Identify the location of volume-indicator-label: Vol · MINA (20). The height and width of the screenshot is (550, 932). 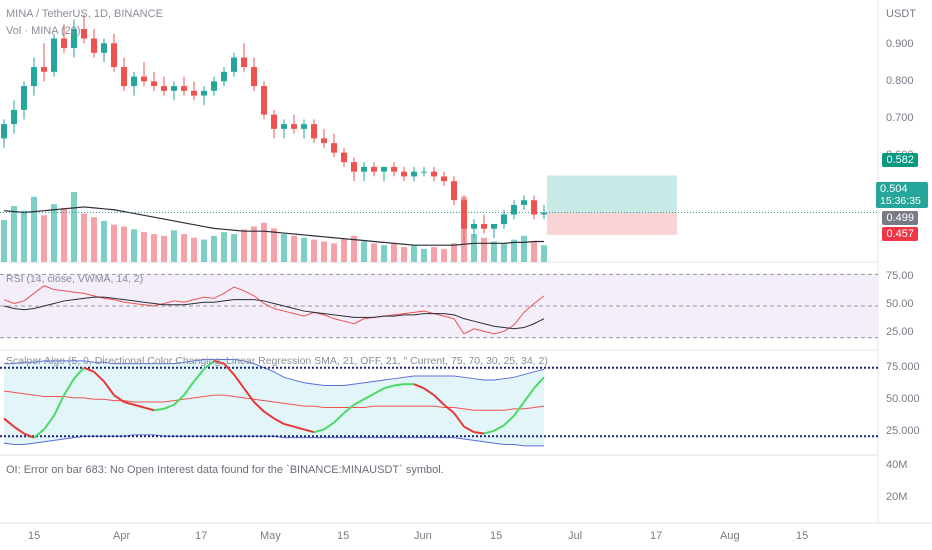
(43, 31).